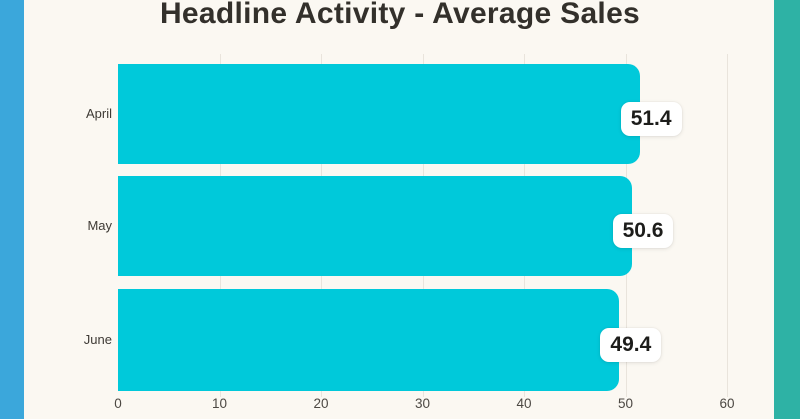 The image size is (800, 419). What do you see at coordinates (12, 209) in the screenshot?
I see `left-accent-strip` at bounding box center [12, 209].